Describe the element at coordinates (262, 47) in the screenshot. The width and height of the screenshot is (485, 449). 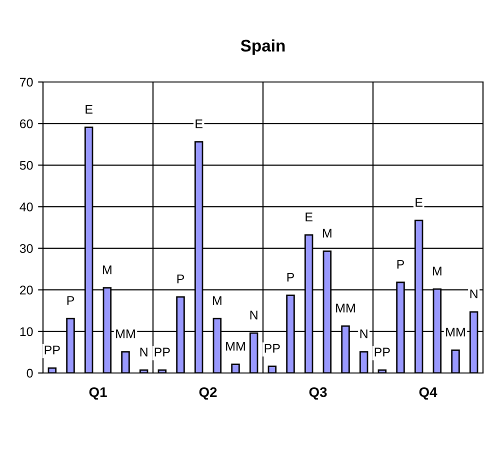
I see `chart-title: Spain` at that location.